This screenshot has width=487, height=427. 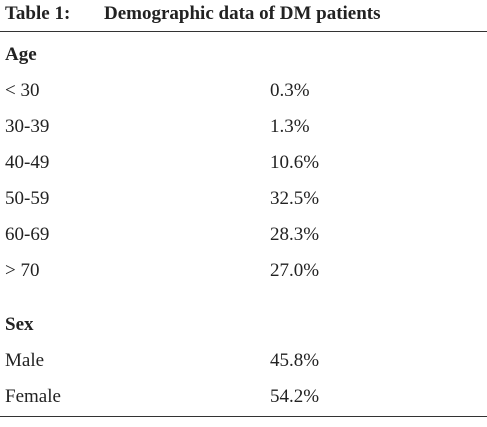 I want to click on table-title: Demographic data of DM patients, so click(x=242, y=13).